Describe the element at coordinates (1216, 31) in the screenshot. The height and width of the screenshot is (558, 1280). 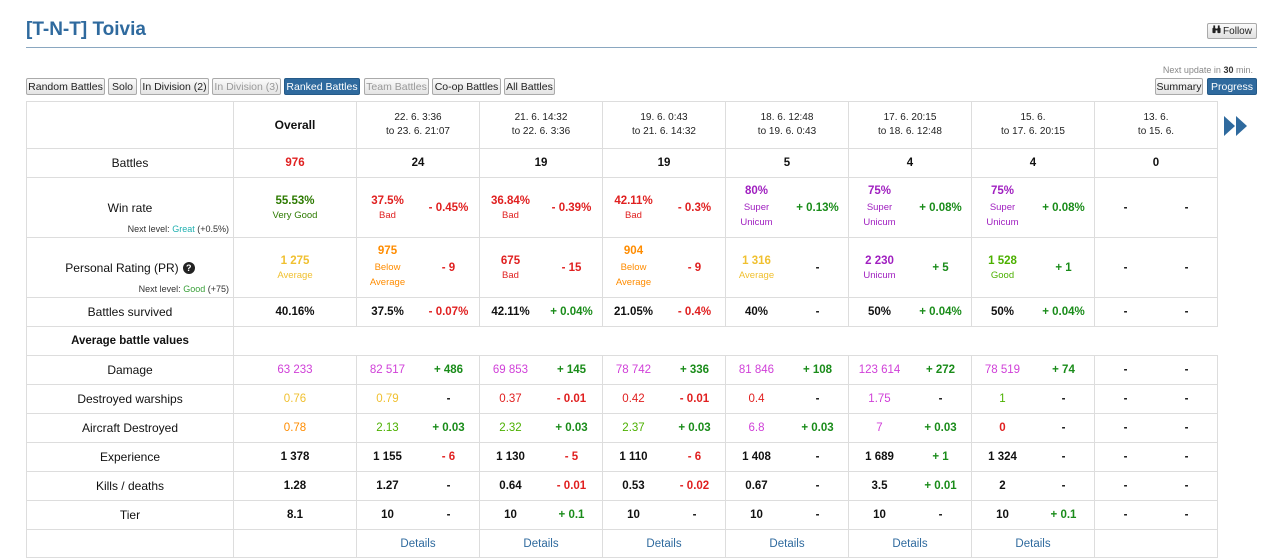
I see `binoculars-icon` at that location.